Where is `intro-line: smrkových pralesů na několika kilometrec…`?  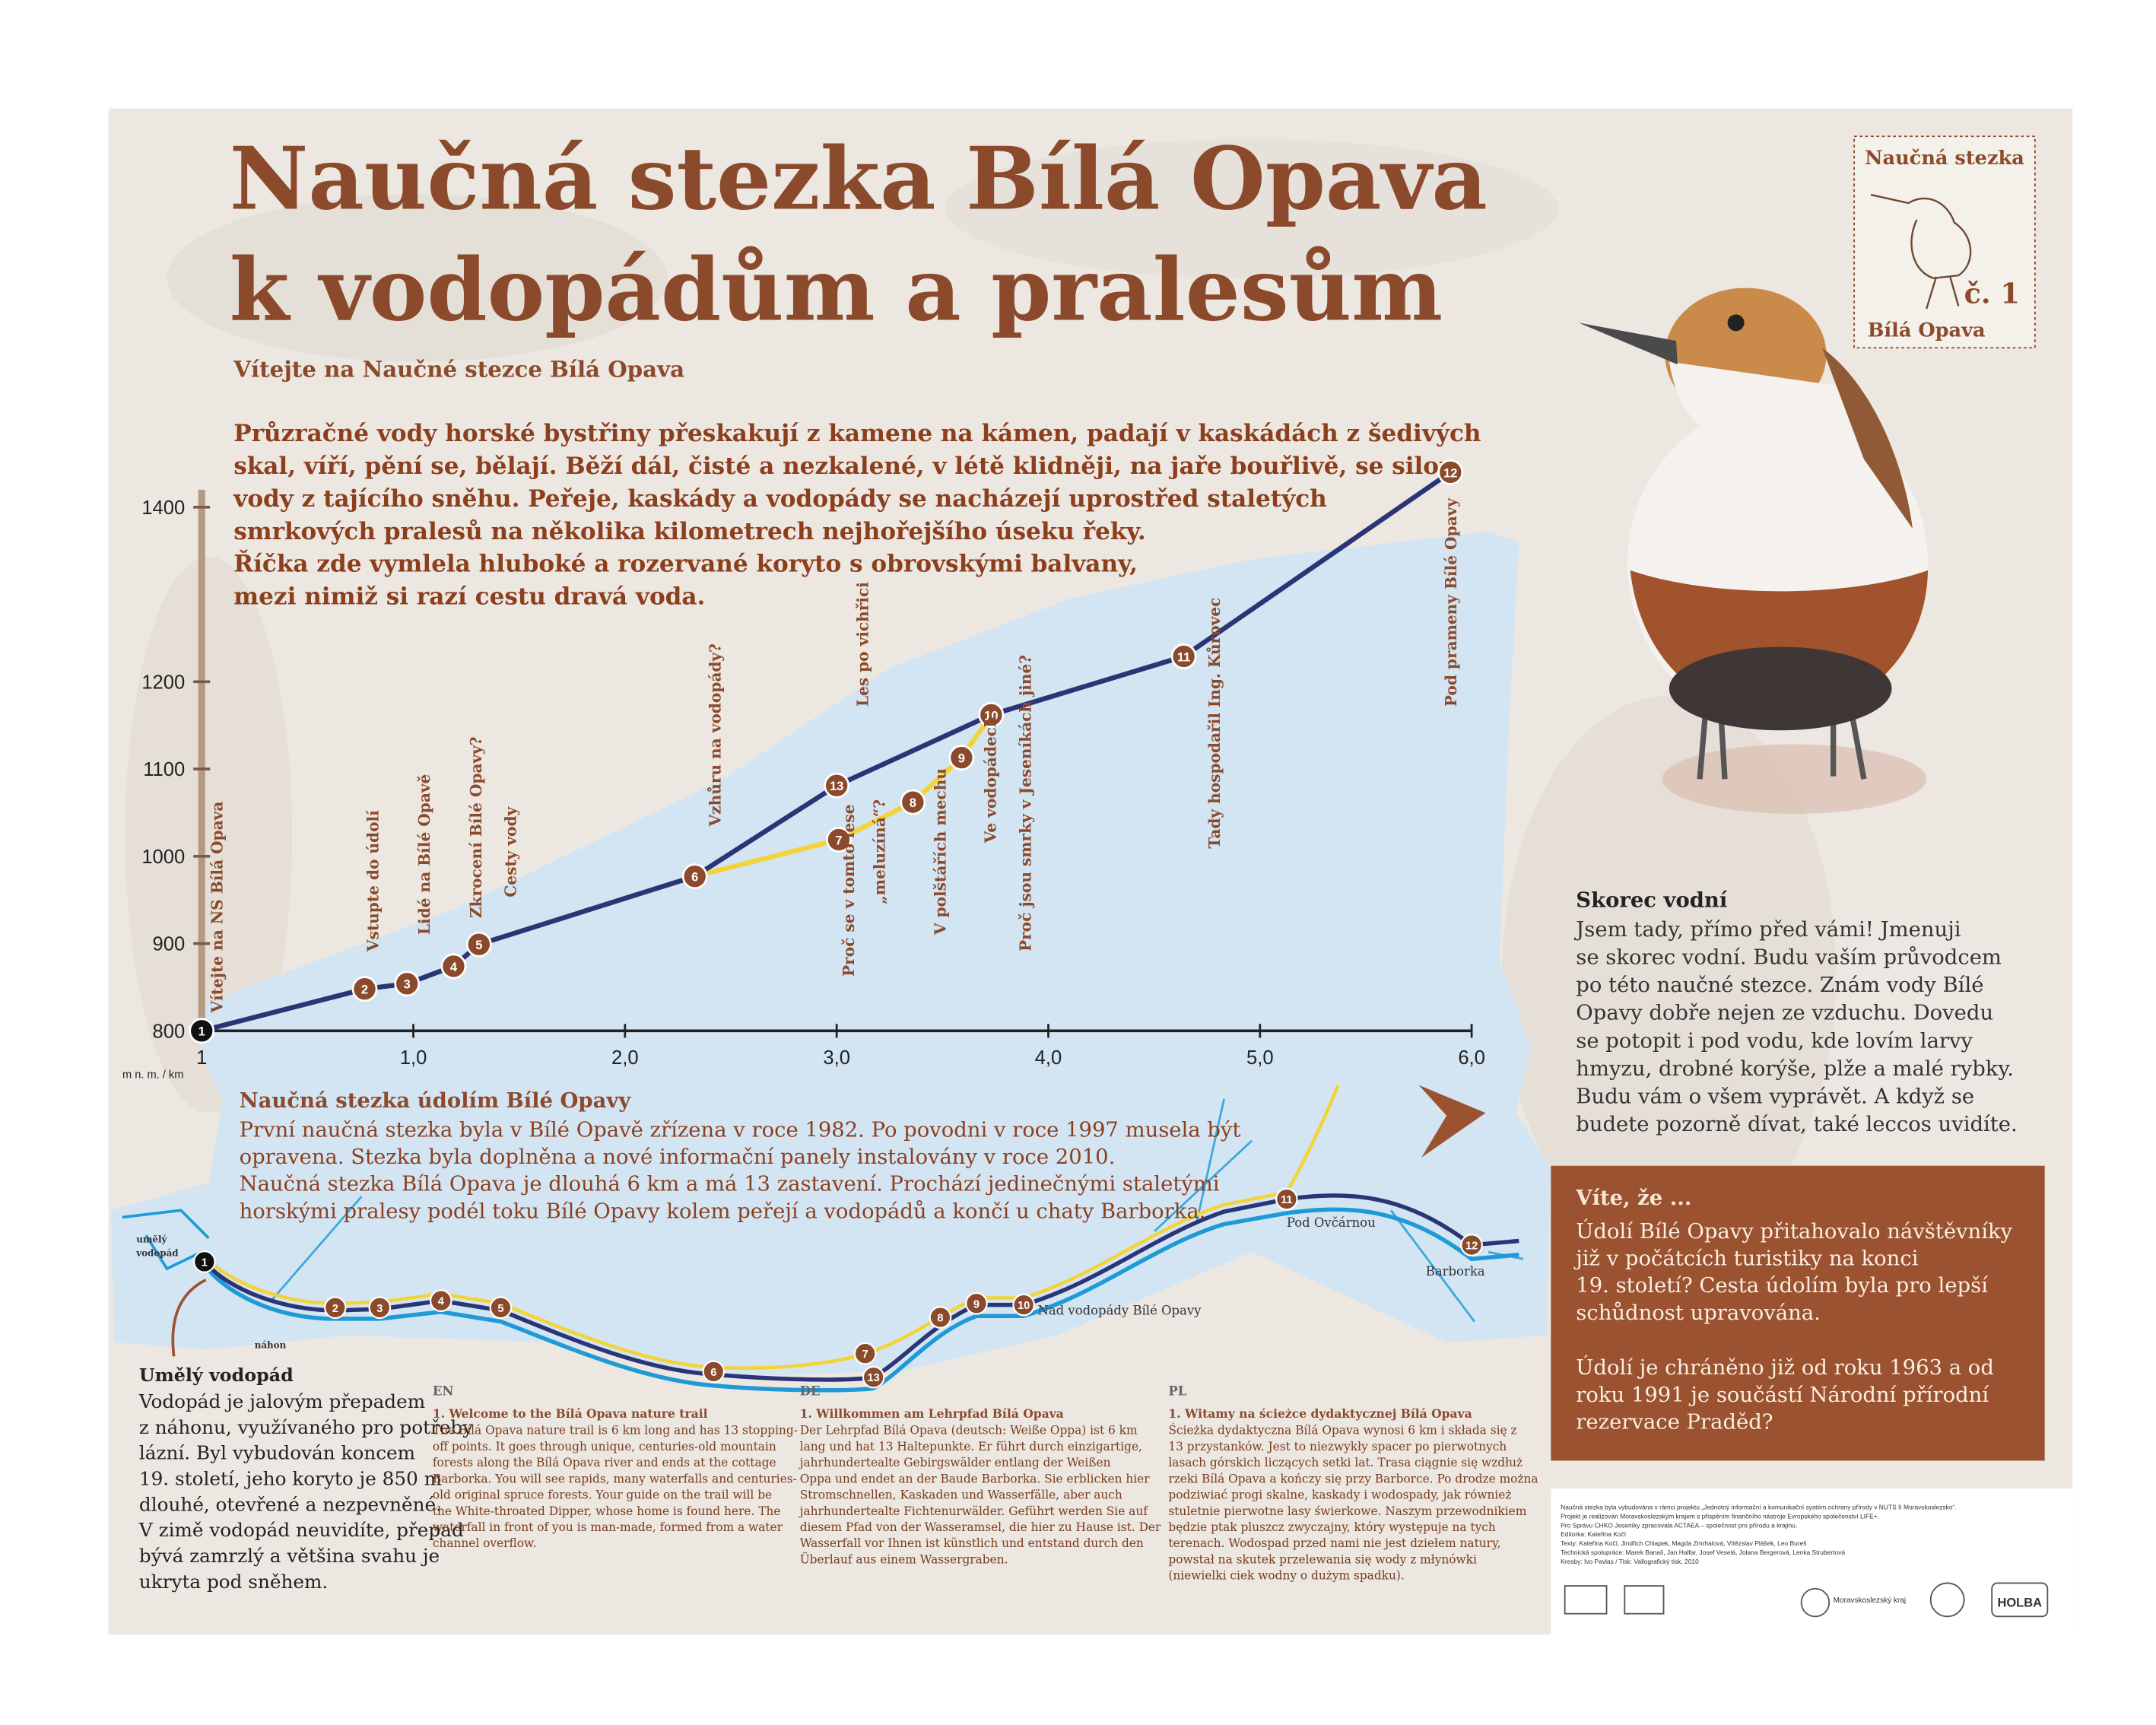
intro-line: smrkových pralesů na několika kilometrec… is located at coordinates (689, 531).